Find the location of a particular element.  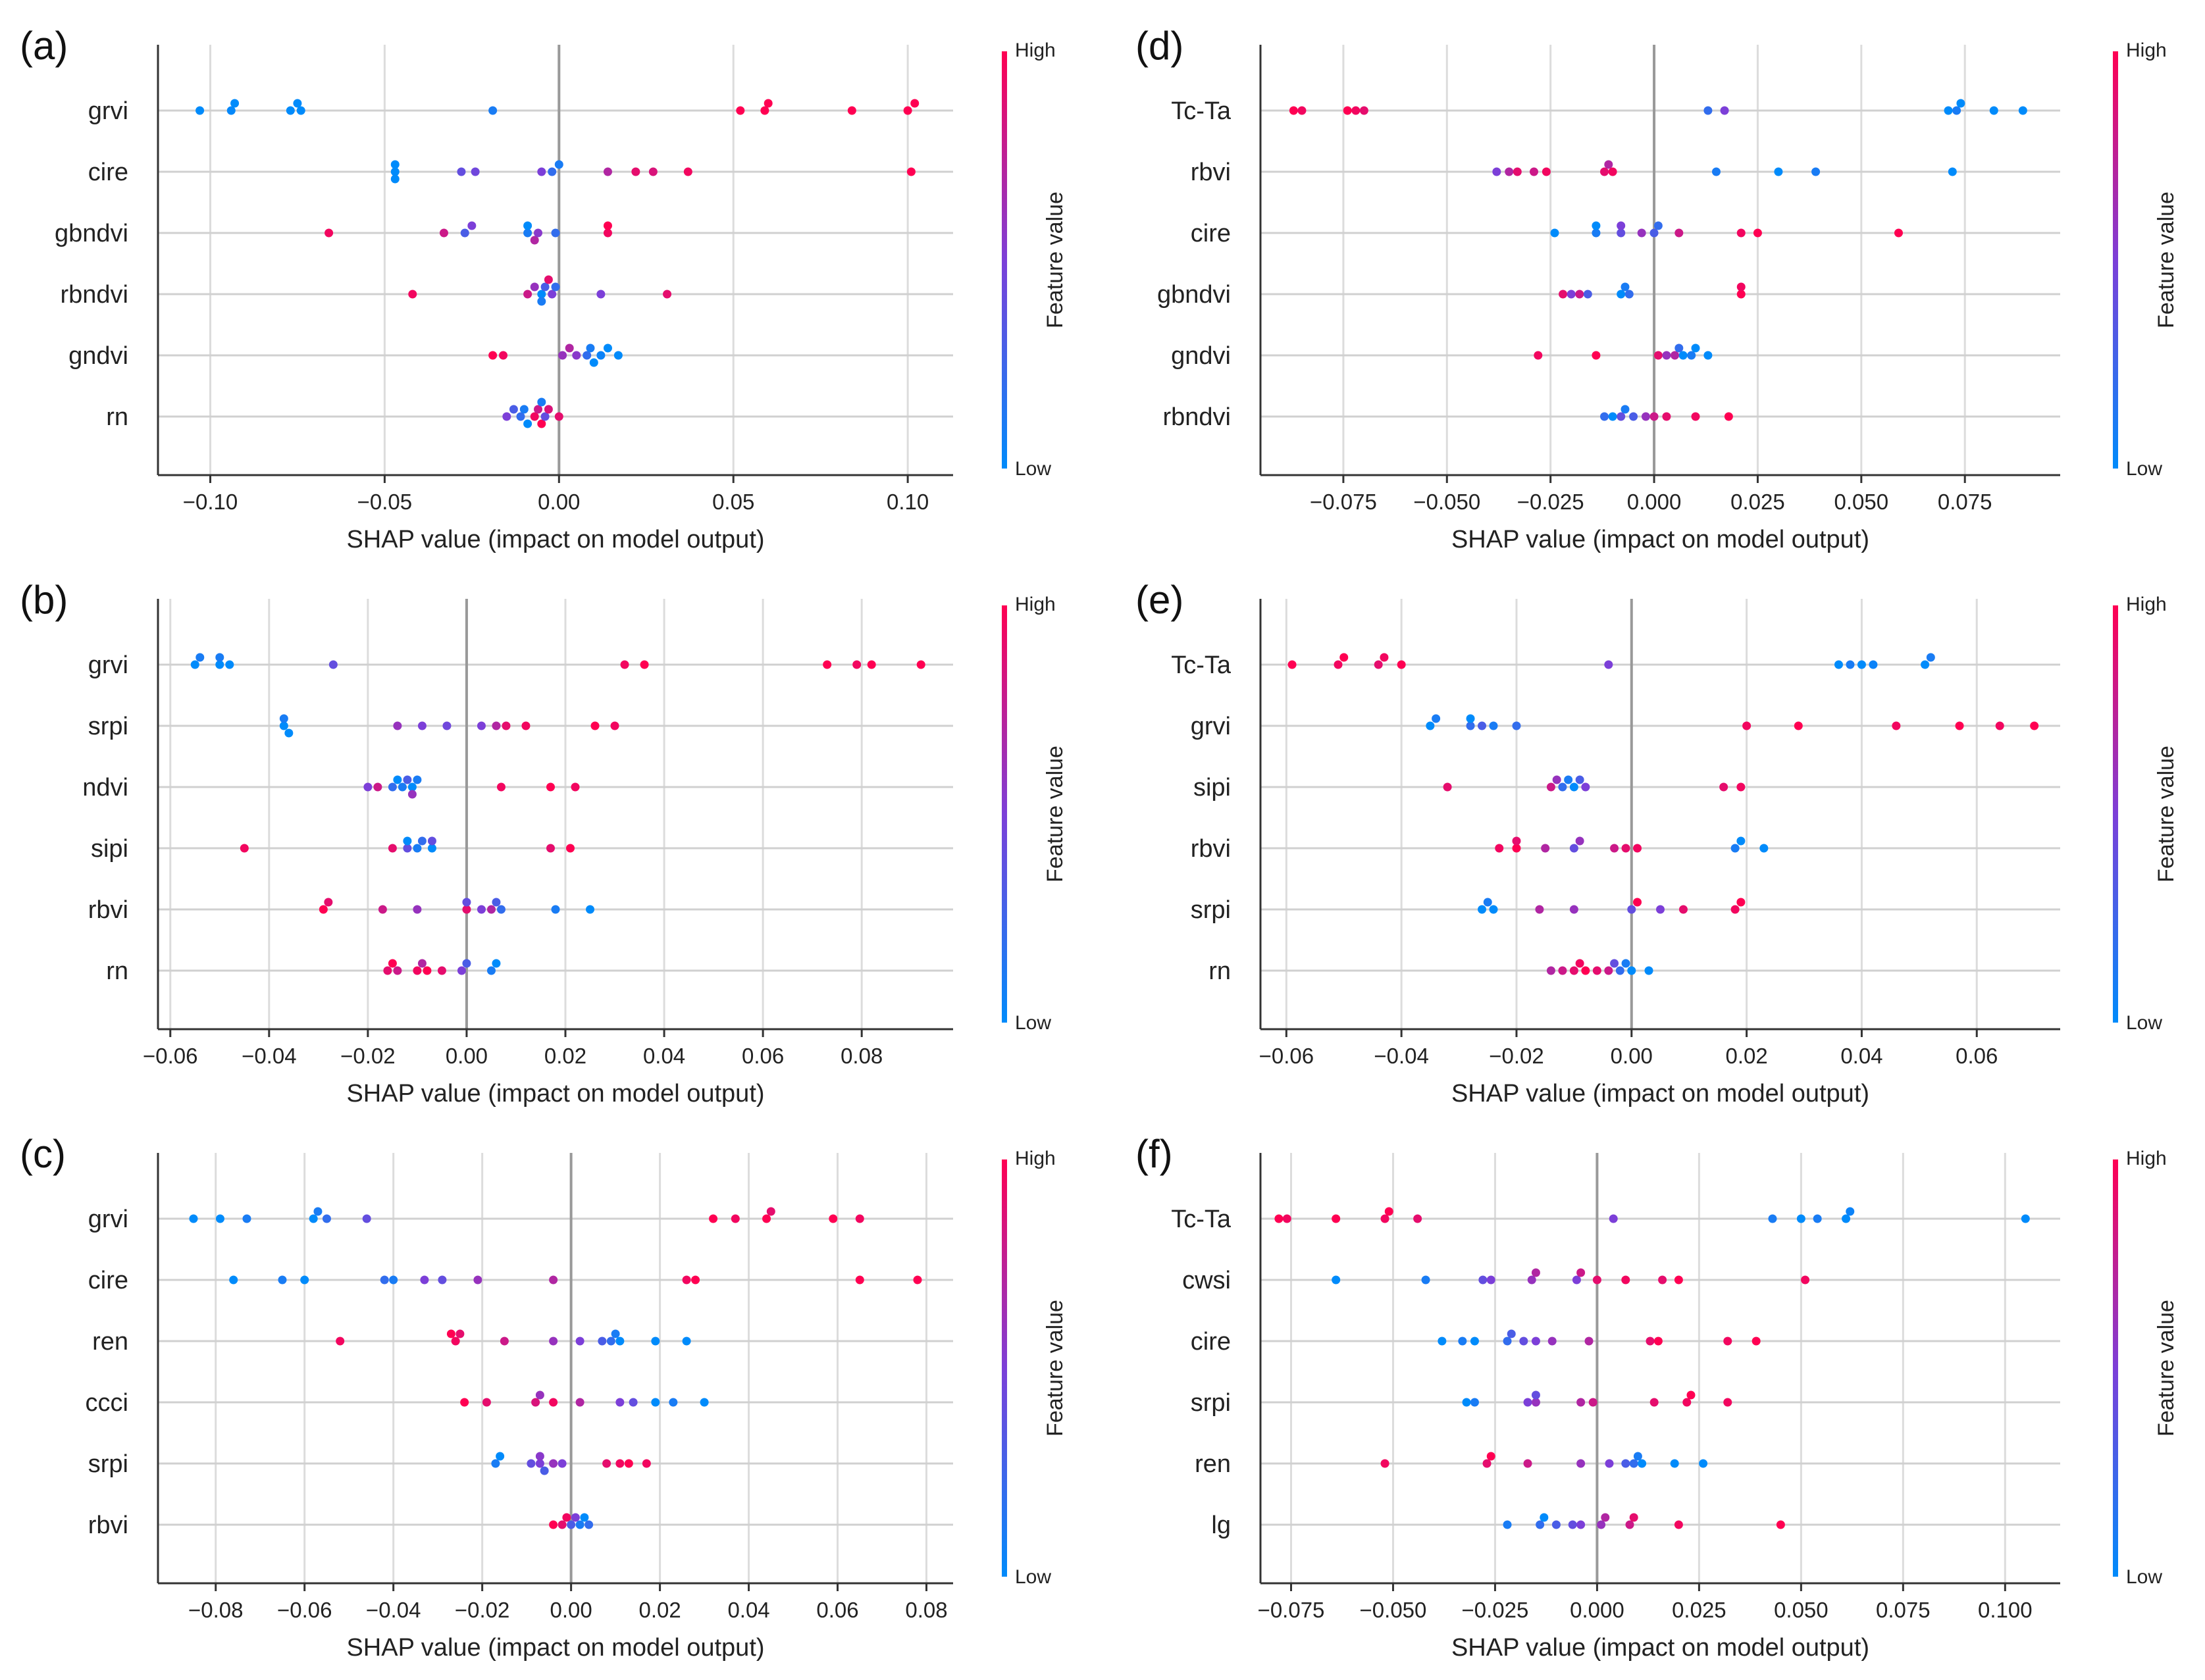

x-tick-label: −0.02 is located at coordinates (368, 1056).